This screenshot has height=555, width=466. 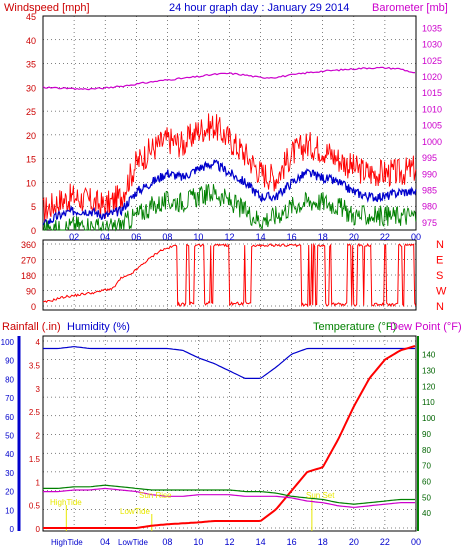 What do you see at coordinates (9, 473) in the screenshot?
I see `humidity-tick-label: 30` at bounding box center [9, 473].